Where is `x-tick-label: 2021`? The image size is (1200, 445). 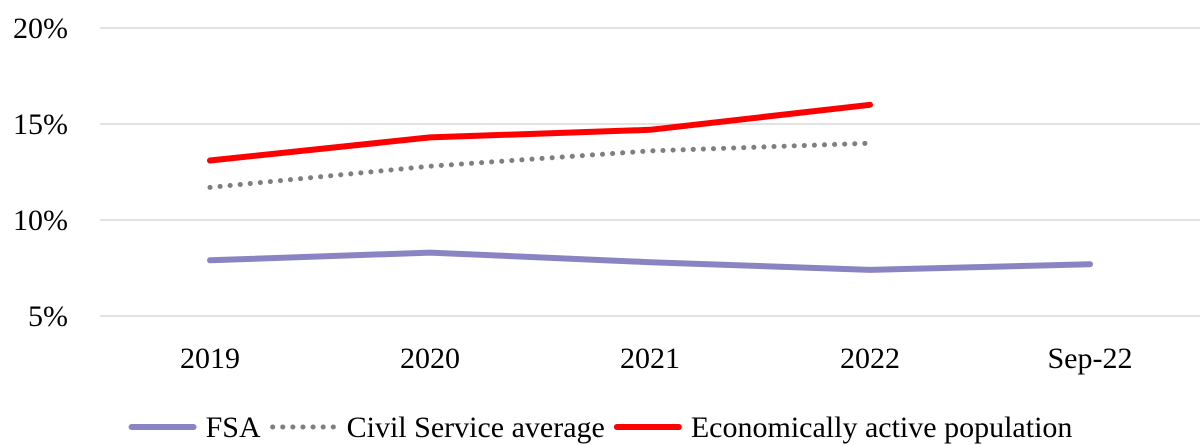 x-tick-label: 2021 is located at coordinates (650, 358).